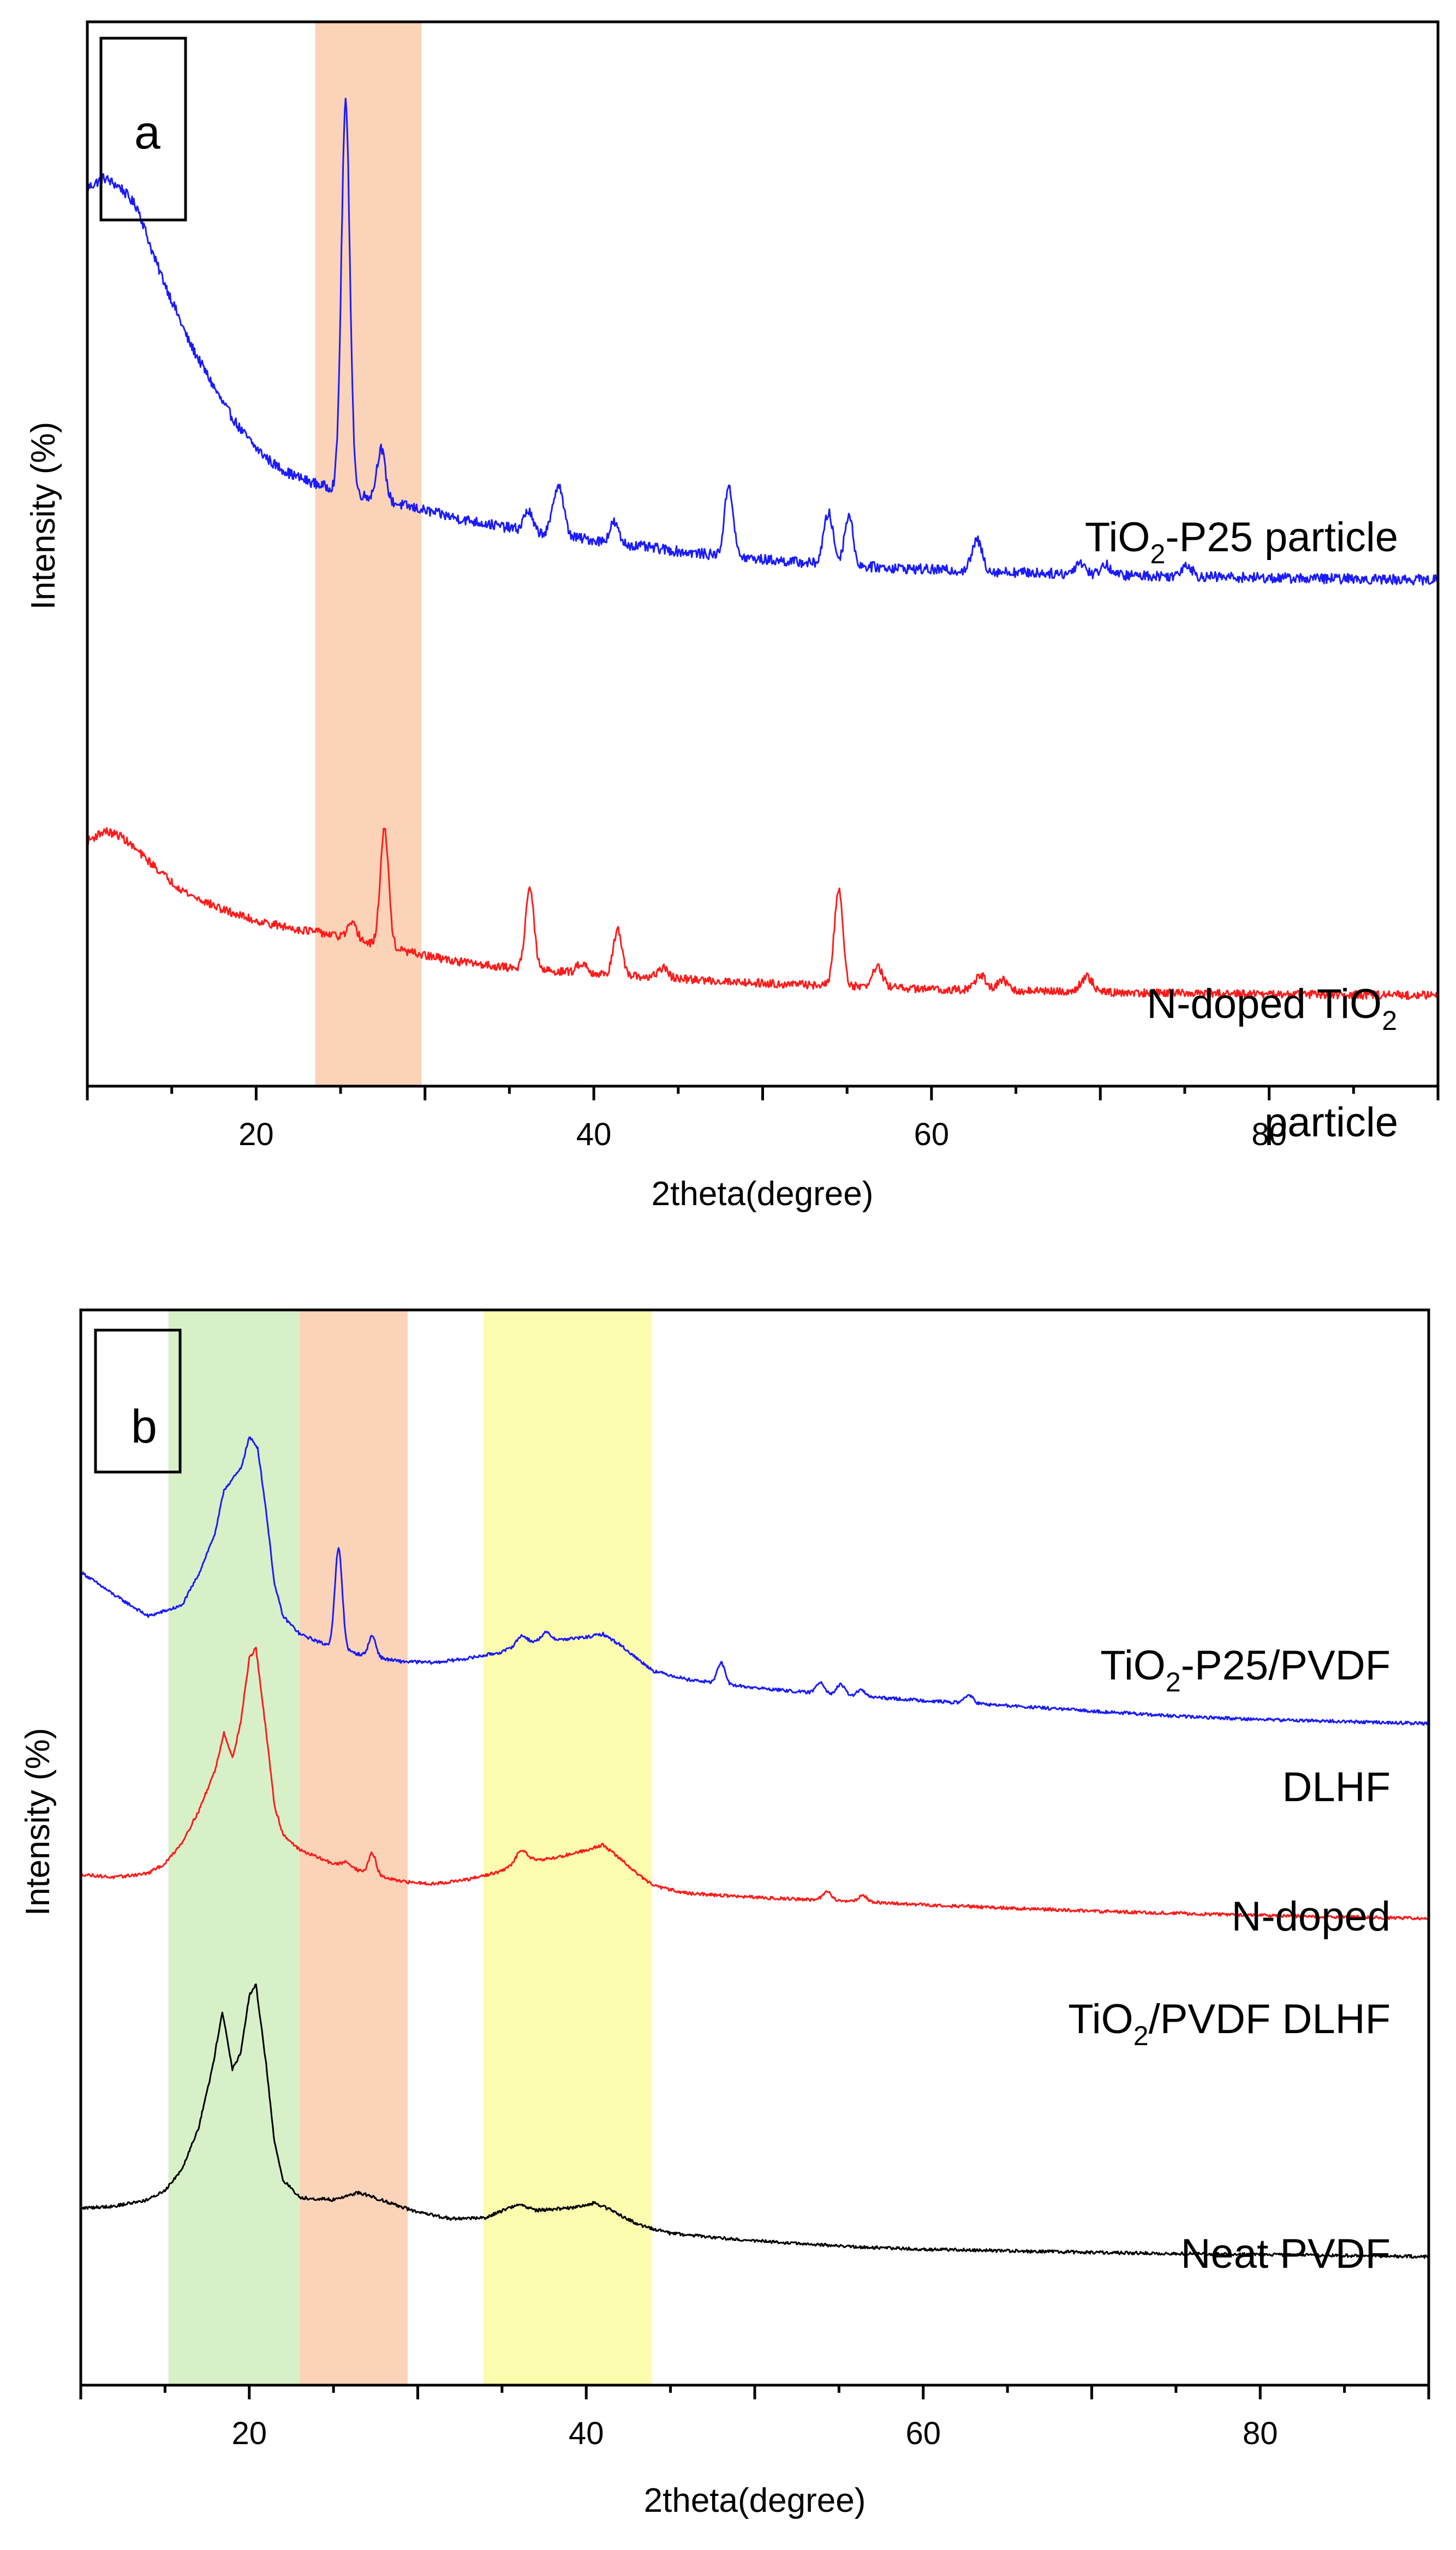  I want to click on series-line-n-doped-tio2-particle, so click(762, 914).